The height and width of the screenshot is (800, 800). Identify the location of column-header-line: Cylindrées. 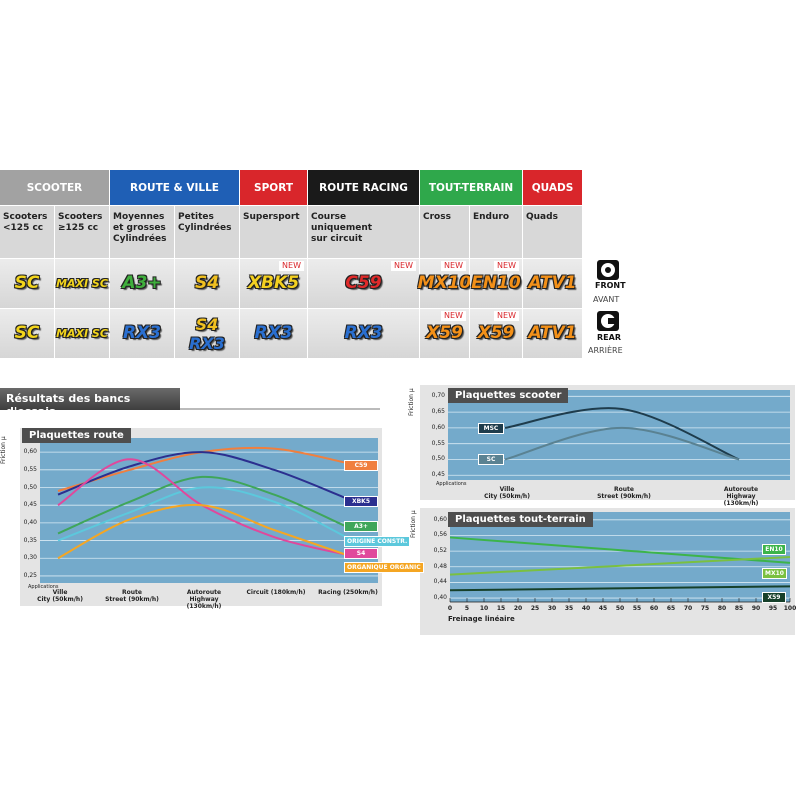
(205, 228).